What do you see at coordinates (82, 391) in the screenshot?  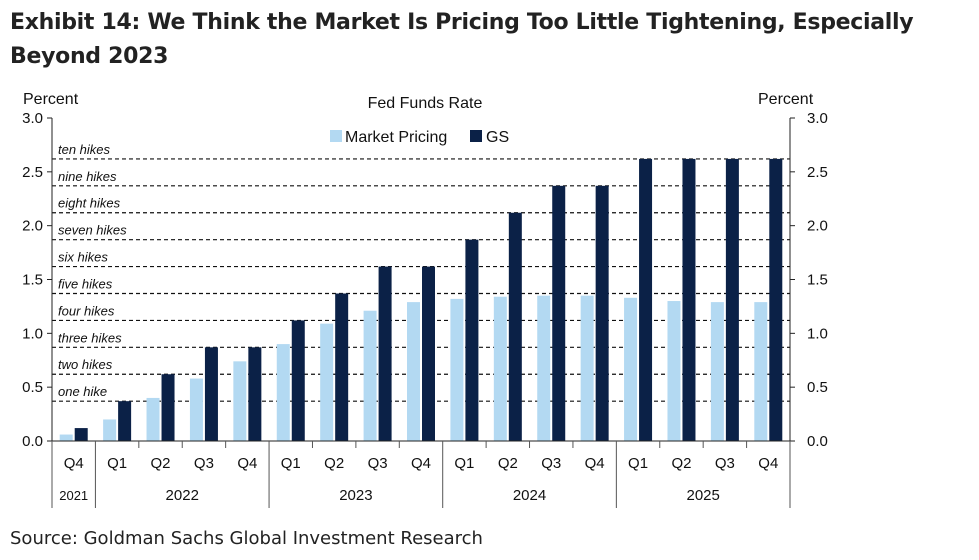 I see `hike-line-label: one hike` at bounding box center [82, 391].